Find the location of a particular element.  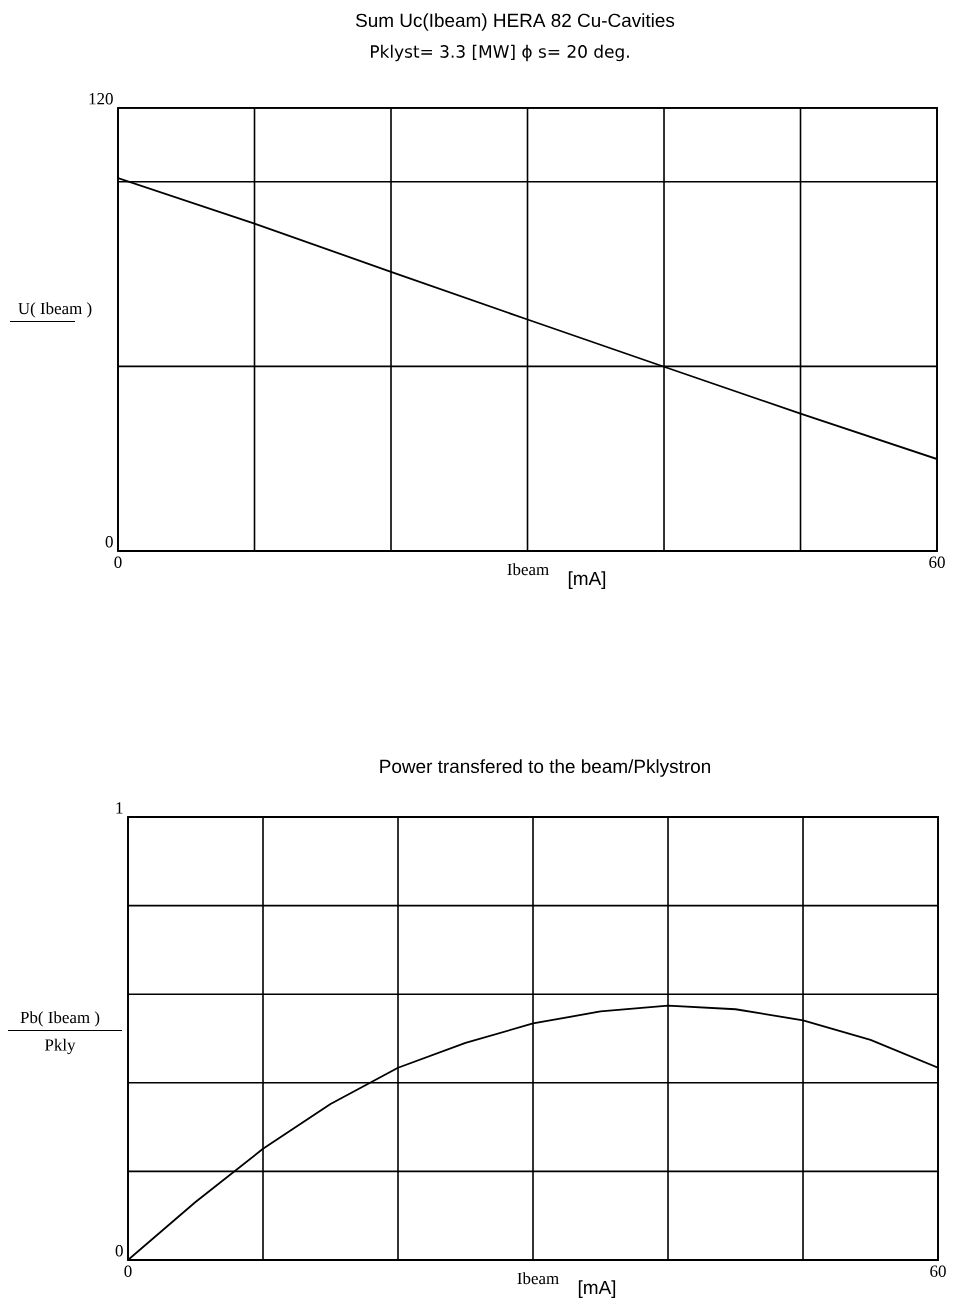

y-tick-label: 120 is located at coordinates (101, 99).